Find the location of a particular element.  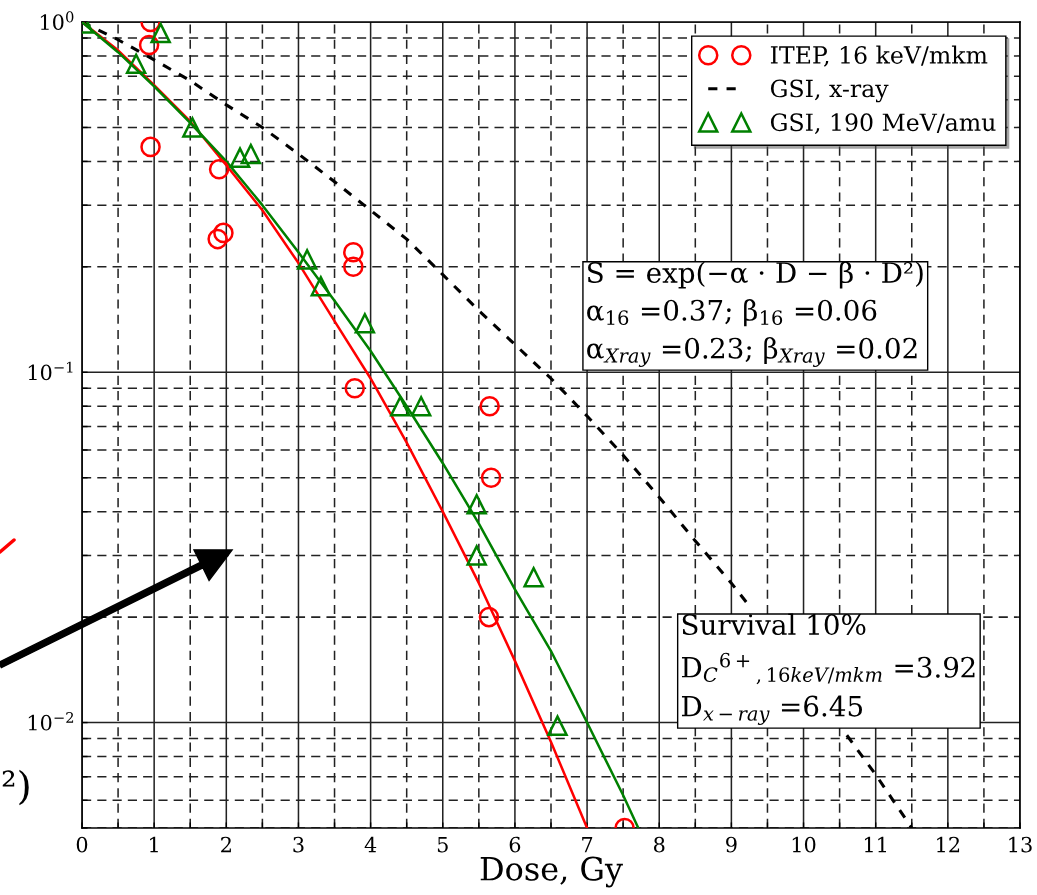

x-tick-label: 7 is located at coordinates (587, 844).